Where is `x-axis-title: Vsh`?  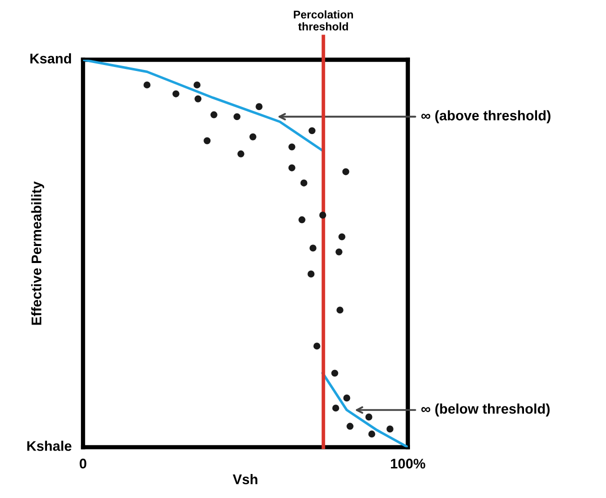 x-axis-title: Vsh is located at coordinates (245, 479).